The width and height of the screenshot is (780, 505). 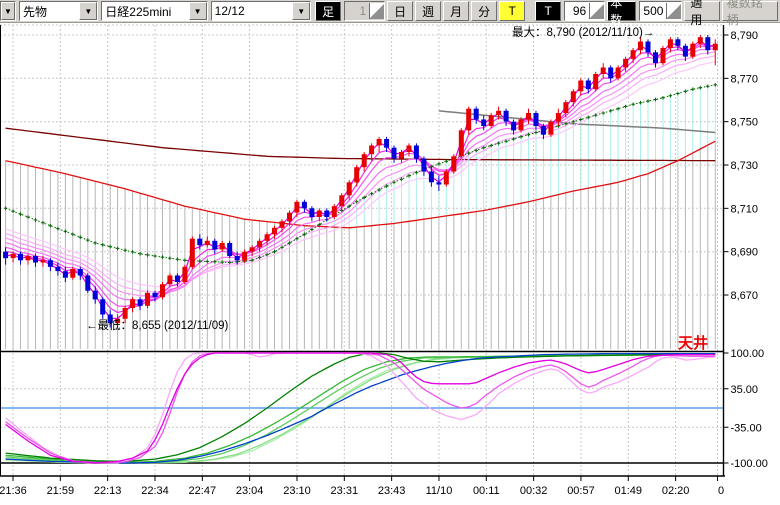 I want to click on time-tick-label: 11/10, so click(x=439, y=491).